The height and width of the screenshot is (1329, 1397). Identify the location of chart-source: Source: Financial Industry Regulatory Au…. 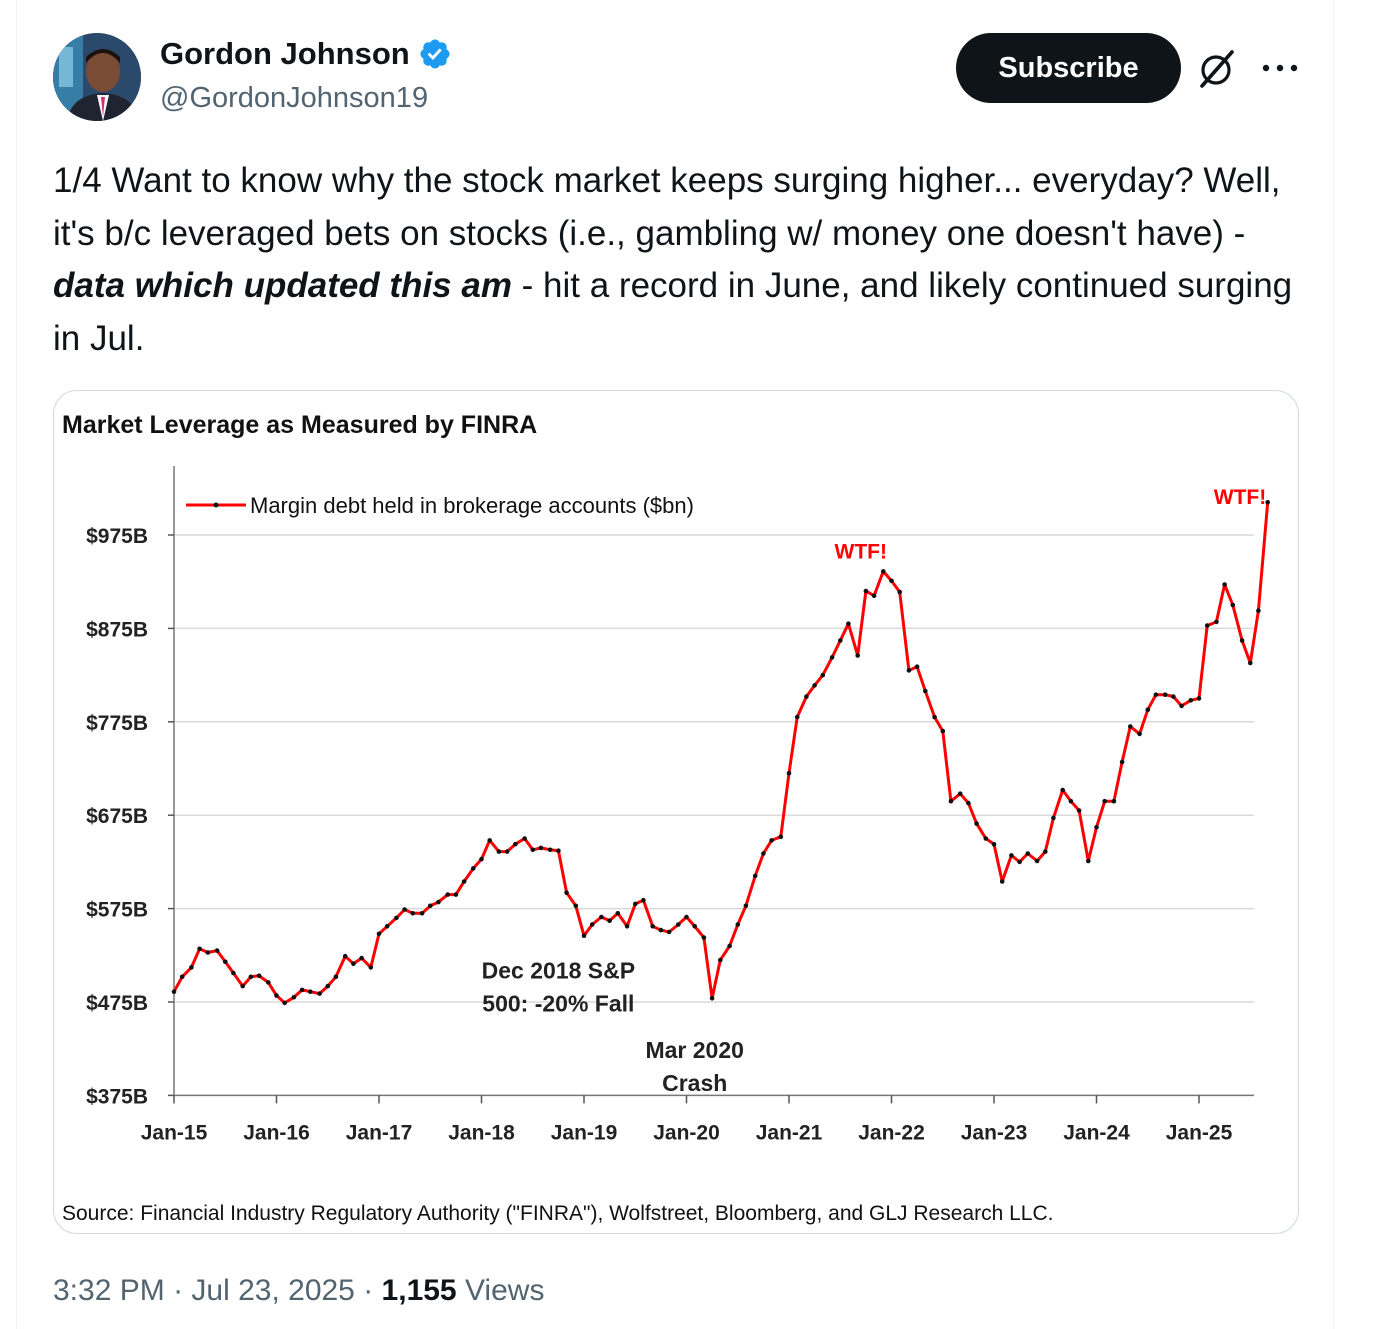
(557, 1213).